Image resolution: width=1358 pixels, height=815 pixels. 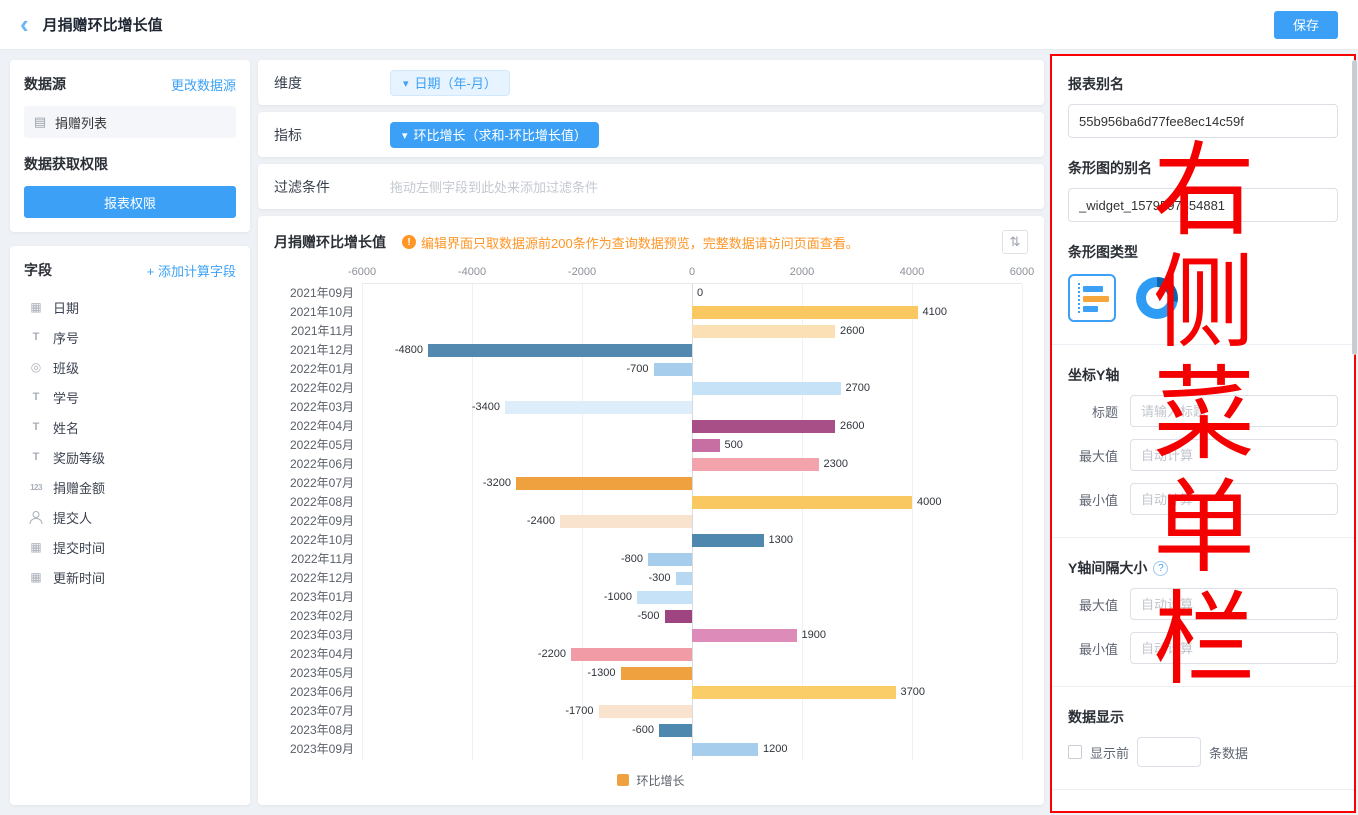 What do you see at coordinates (130, 202) in the screenshot?
I see `report-permission-button: 报表权限` at bounding box center [130, 202].